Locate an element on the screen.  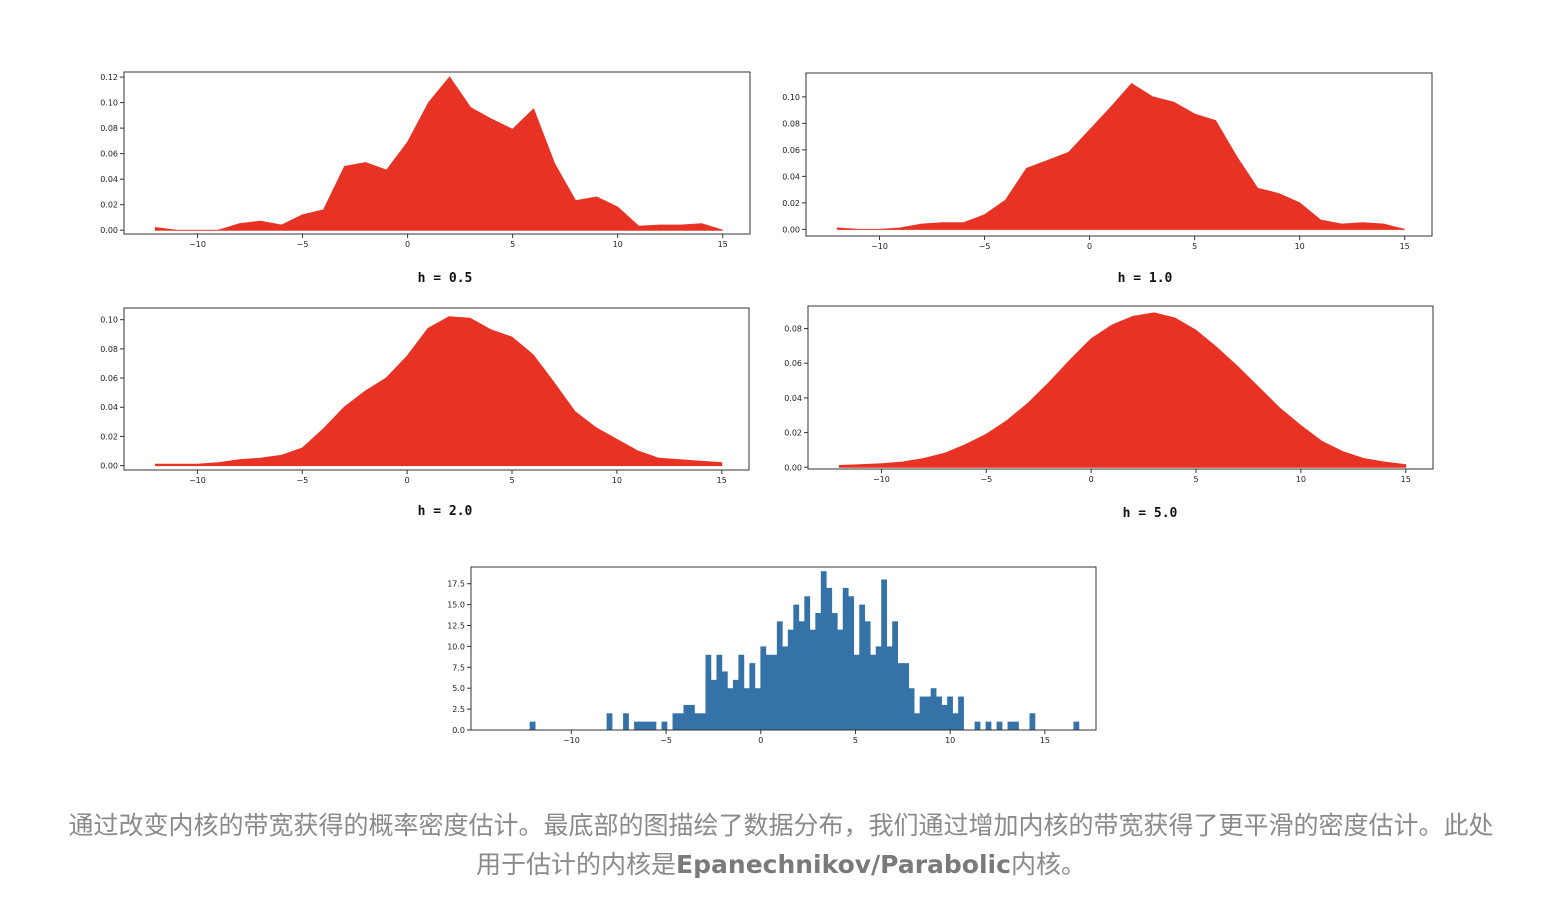
panel-title: h = 5.0 is located at coordinates (1150, 513).